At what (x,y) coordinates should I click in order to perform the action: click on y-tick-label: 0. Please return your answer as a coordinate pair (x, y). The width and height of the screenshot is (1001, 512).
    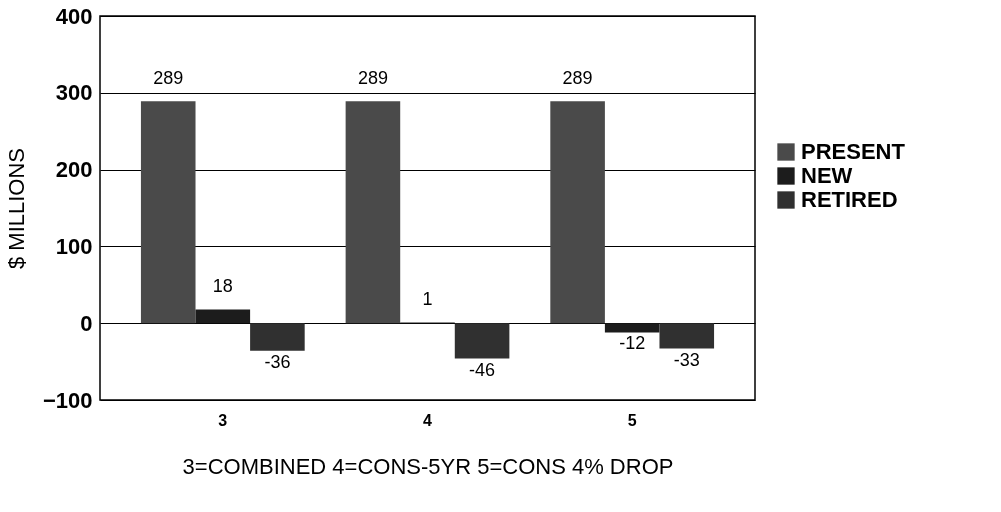
    Looking at the image, I should click on (86, 323).